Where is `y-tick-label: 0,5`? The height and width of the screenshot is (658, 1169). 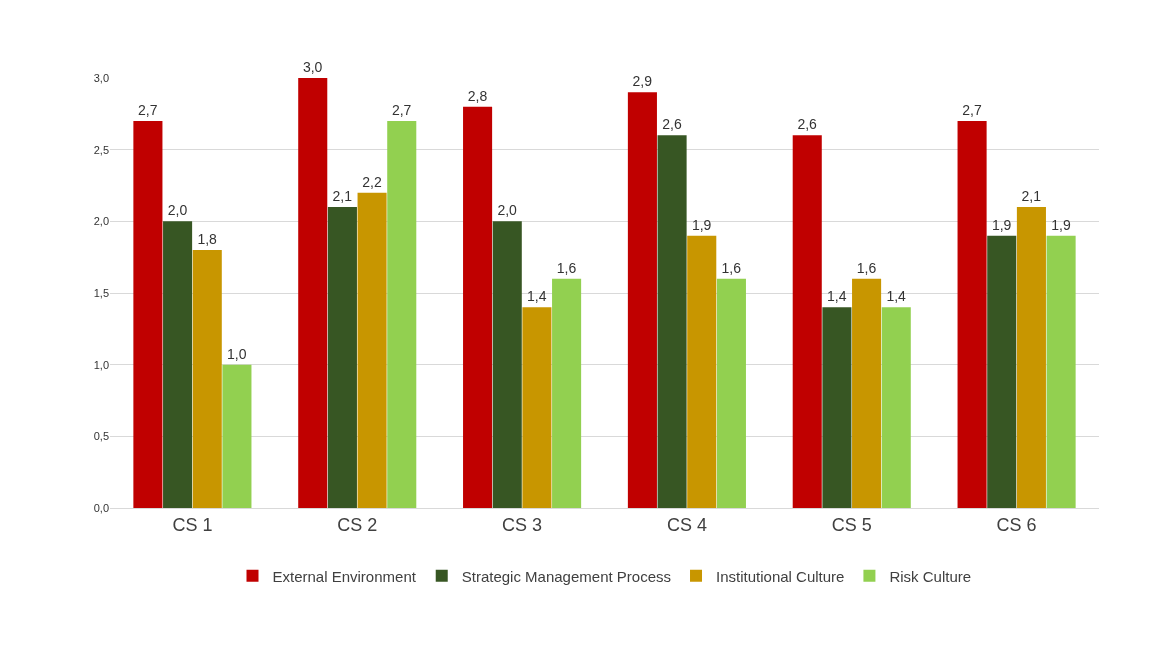
y-tick-label: 0,5 is located at coordinates (101, 436).